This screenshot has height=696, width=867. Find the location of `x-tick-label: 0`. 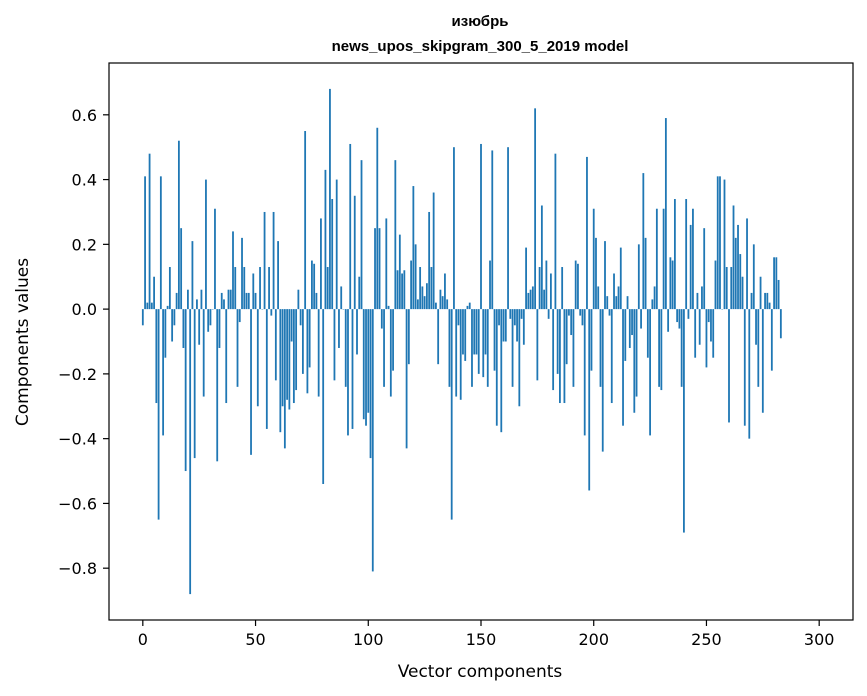

x-tick-label: 0 is located at coordinates (143, 639).